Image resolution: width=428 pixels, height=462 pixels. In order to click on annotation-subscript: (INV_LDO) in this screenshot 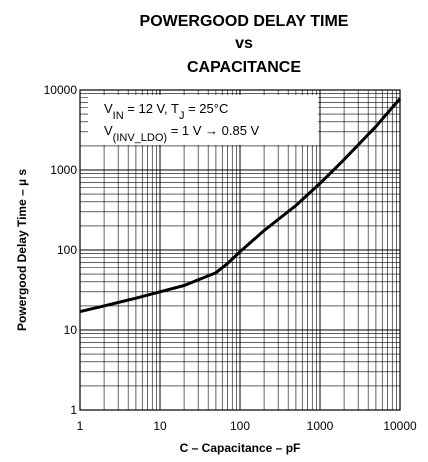, I will do `click(140, 138)`.